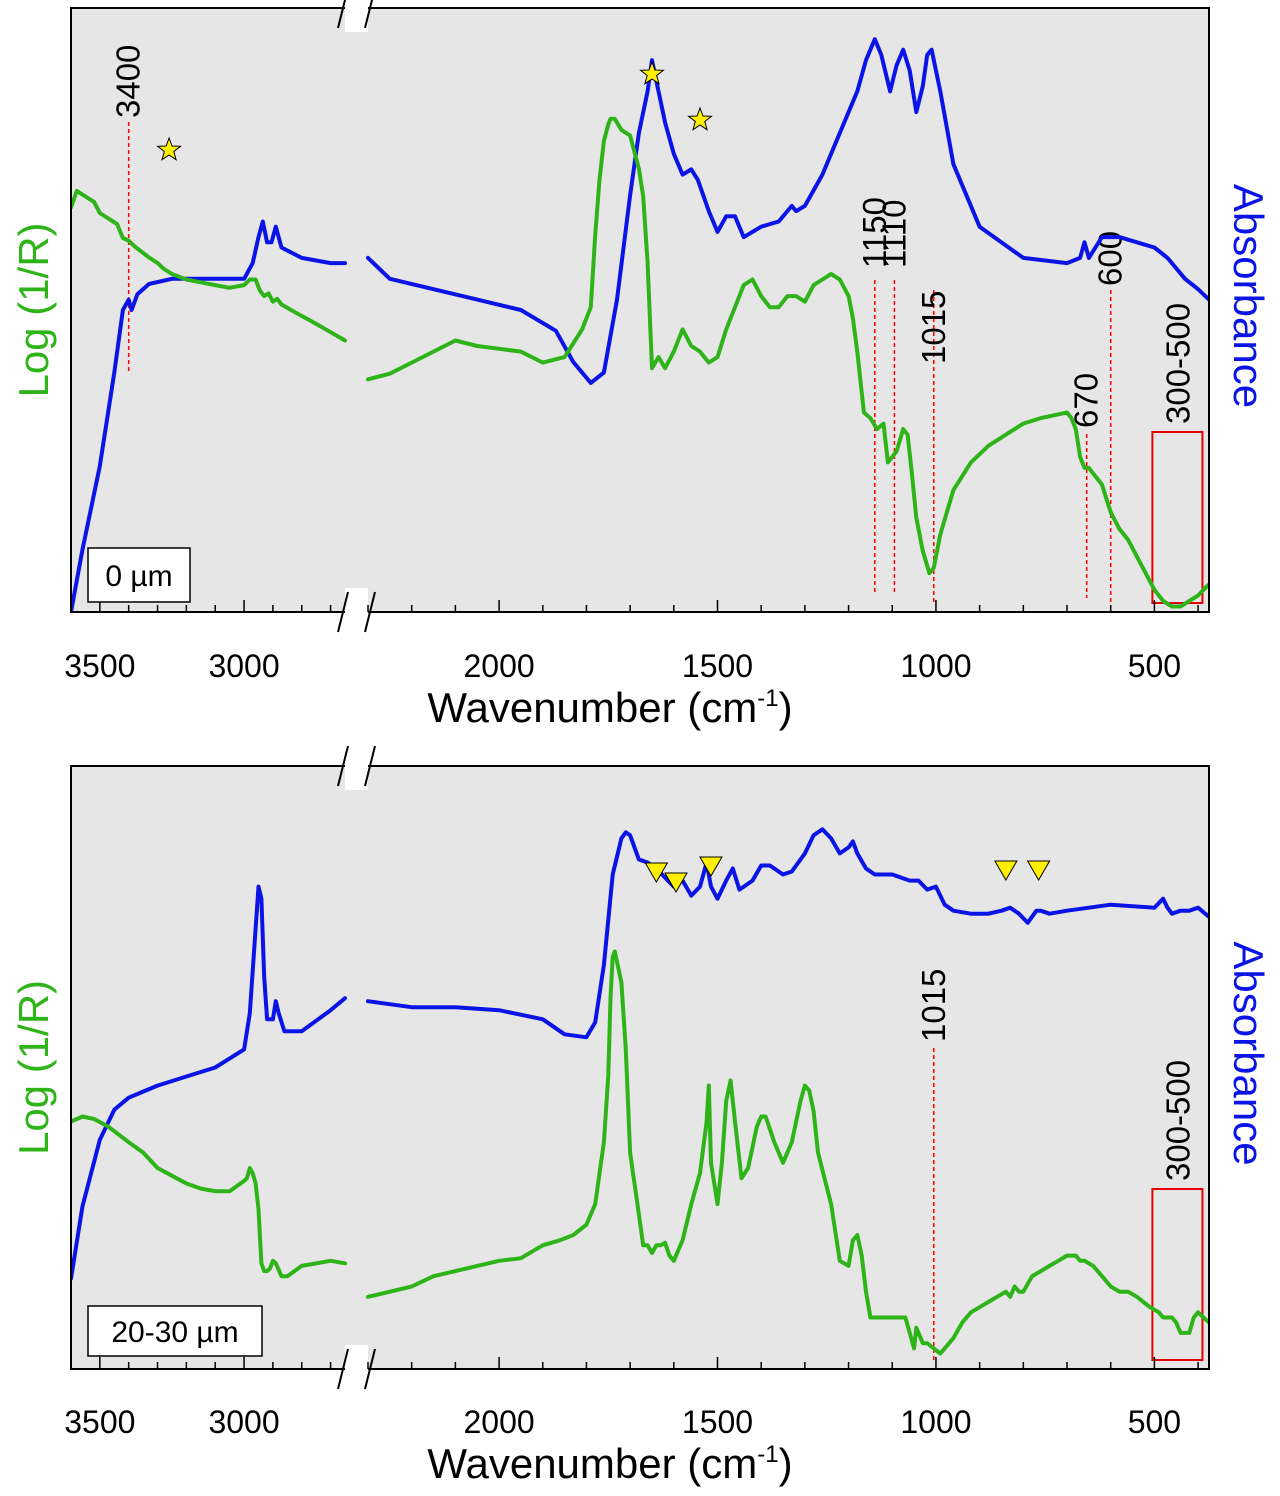  I want to click on reference-label-1150: 1150, so click(874, 232).